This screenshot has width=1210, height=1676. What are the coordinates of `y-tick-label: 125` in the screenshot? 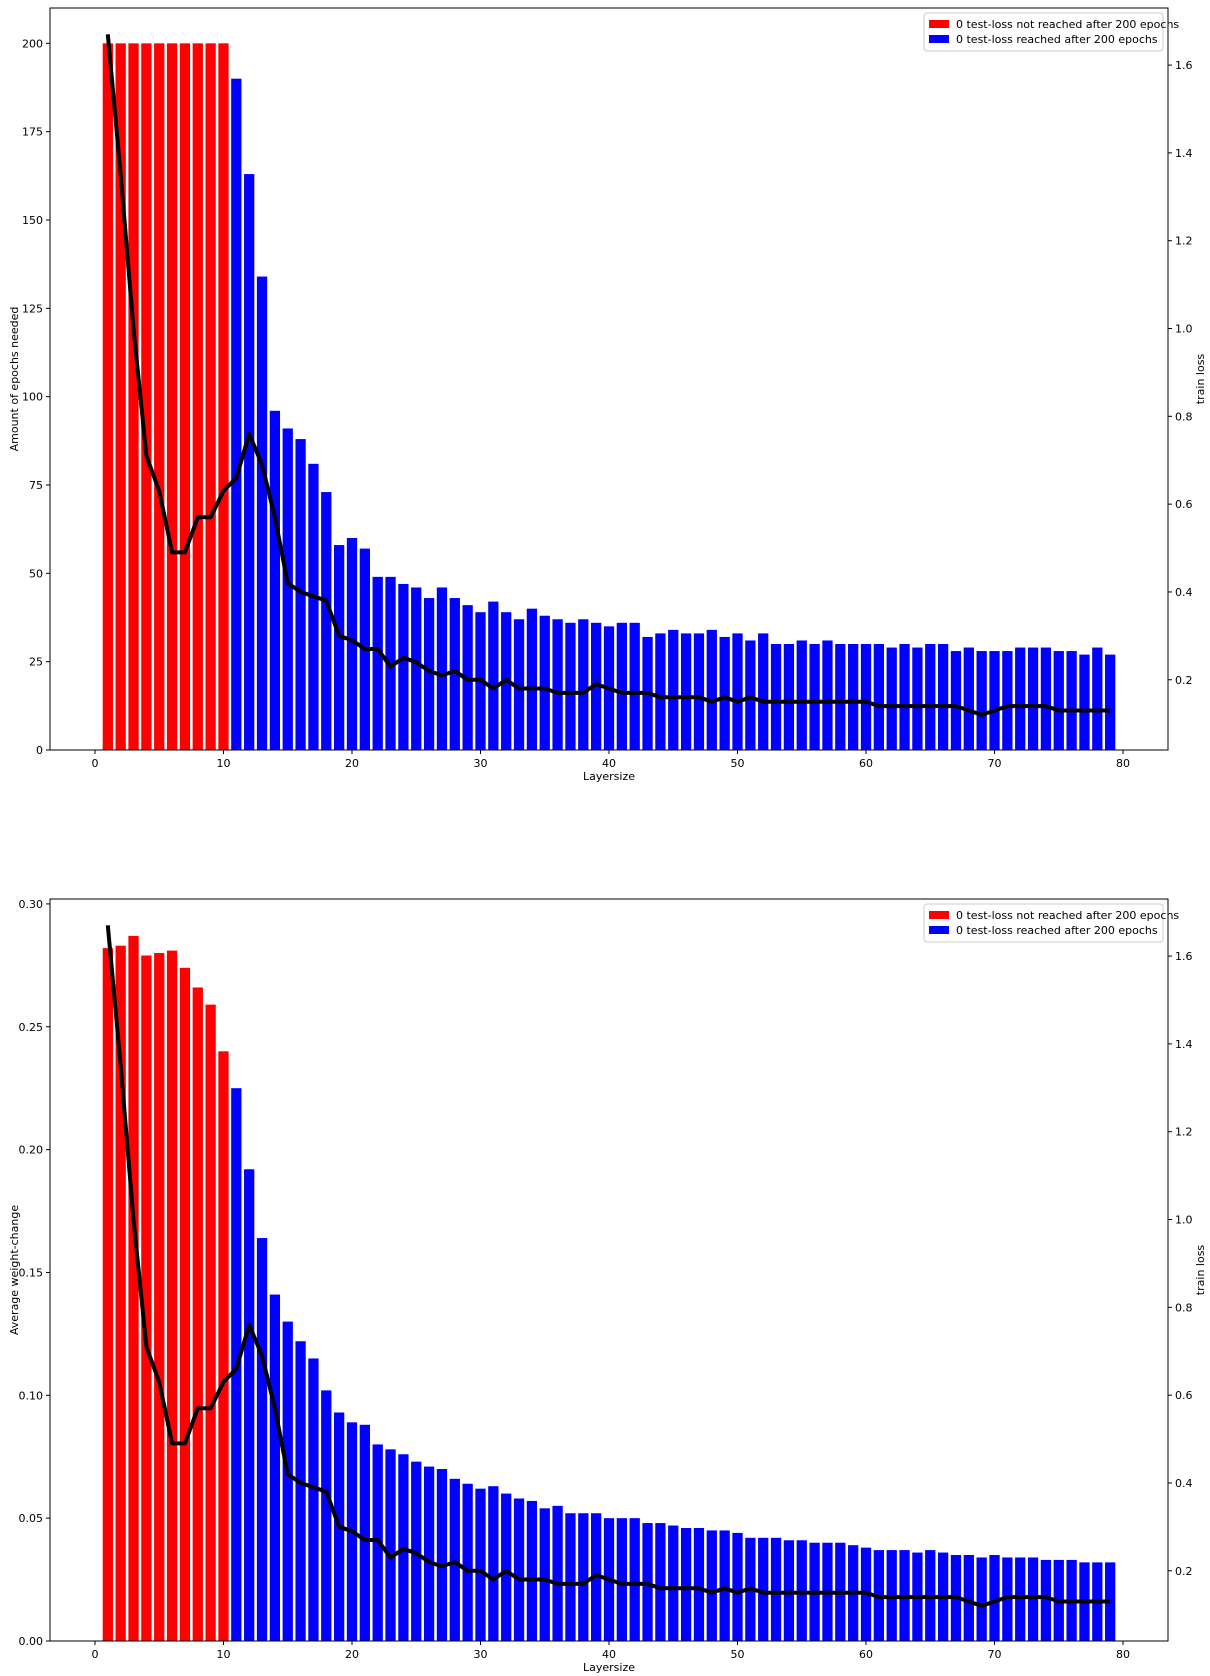 It's located at (32, 308).